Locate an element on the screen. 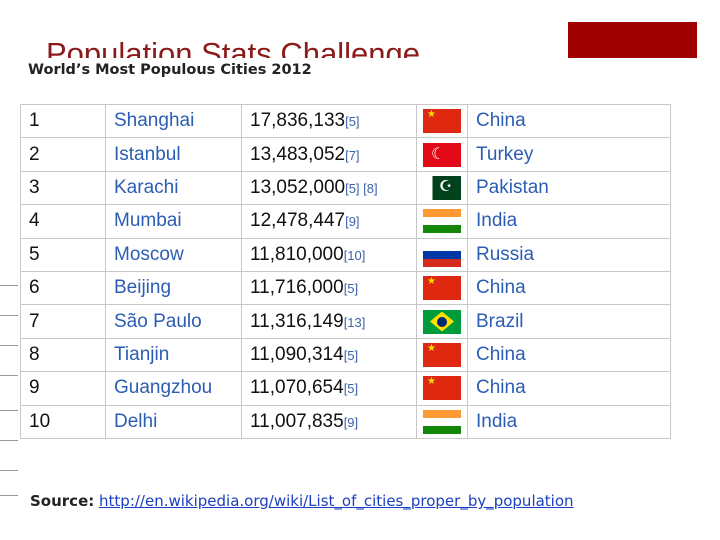 The width and height of the screenshot is (720, 540). rank-cell: 3 is located at coordinates (63, 188).